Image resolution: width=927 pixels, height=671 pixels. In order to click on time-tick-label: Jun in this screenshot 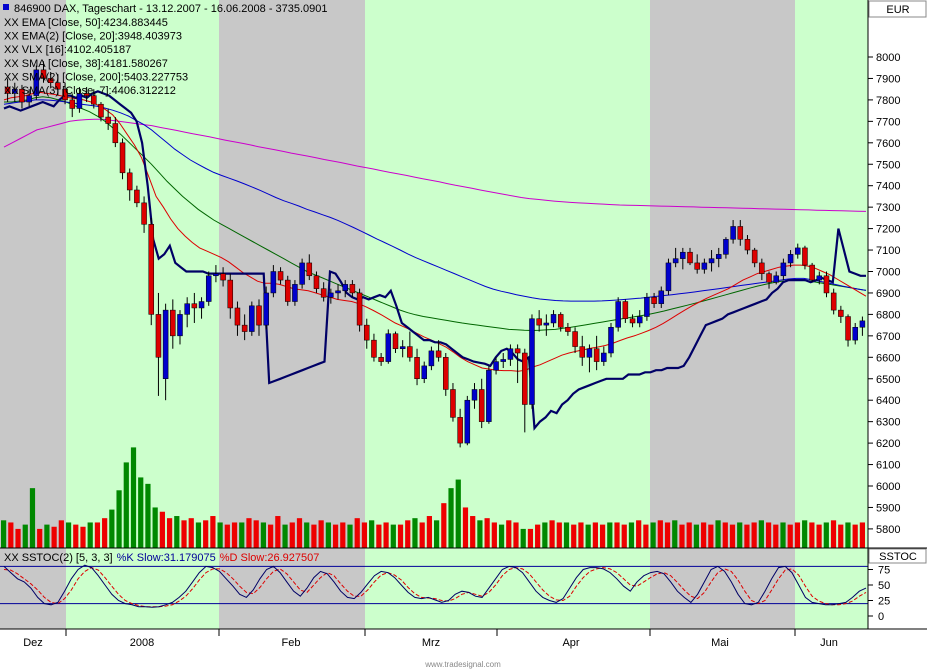, I will do `click(829, 643)`.